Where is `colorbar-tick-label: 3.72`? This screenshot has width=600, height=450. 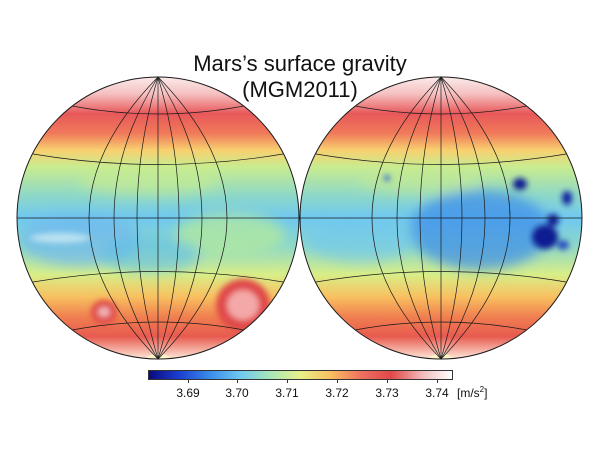 colorbar-tick-label: 3.72 is located at coordinates (337, 393).